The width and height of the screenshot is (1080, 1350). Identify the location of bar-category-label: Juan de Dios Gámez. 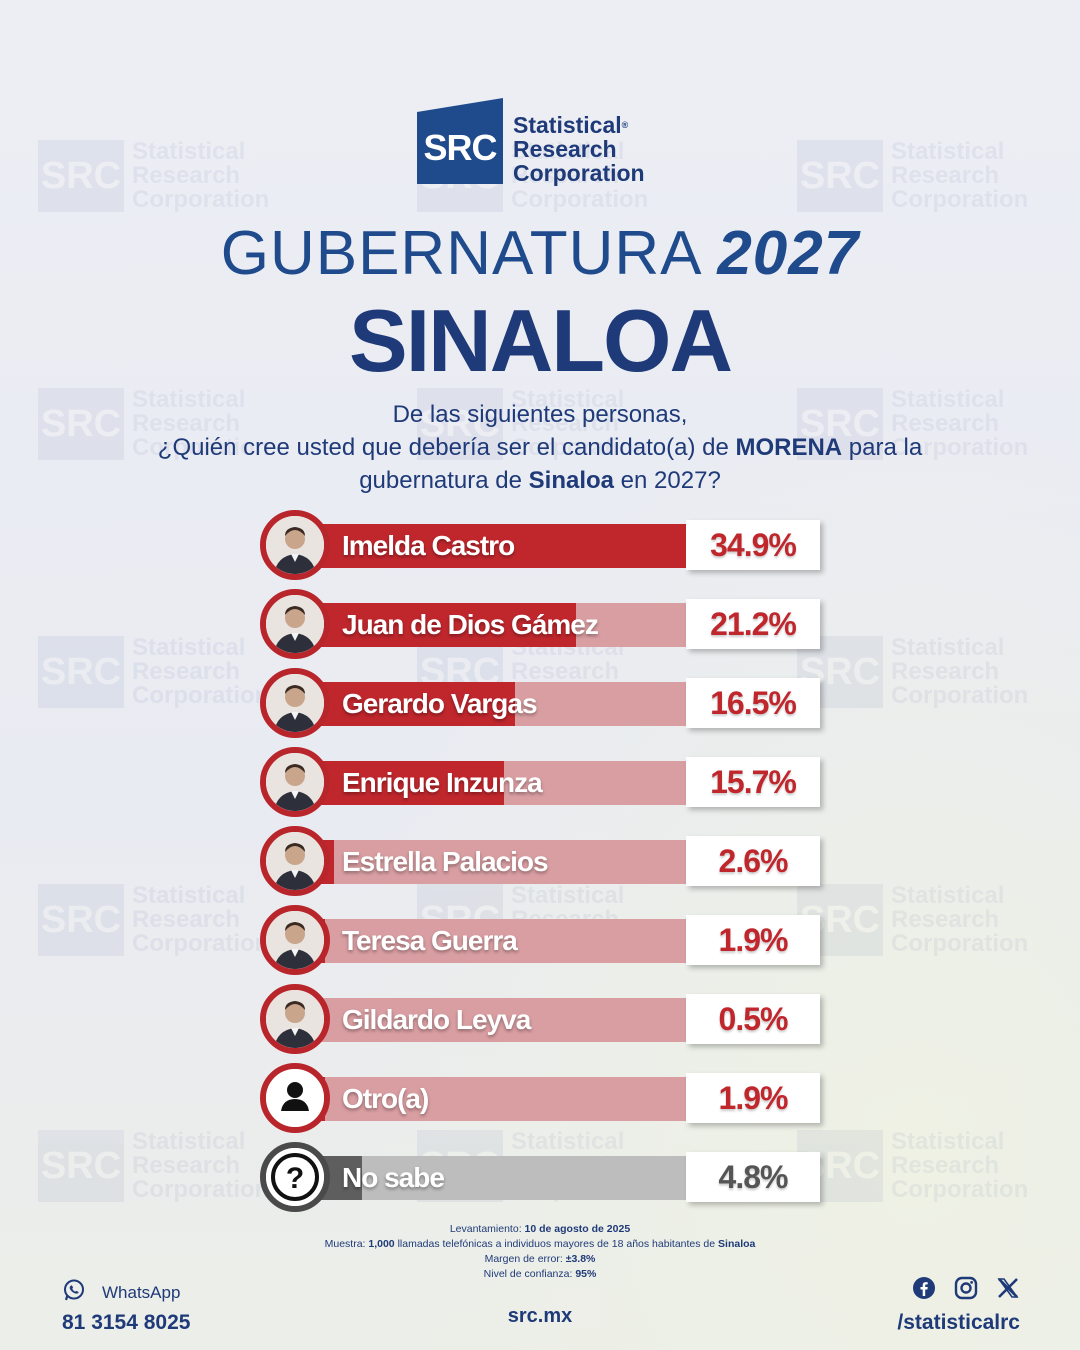
(470, 624).